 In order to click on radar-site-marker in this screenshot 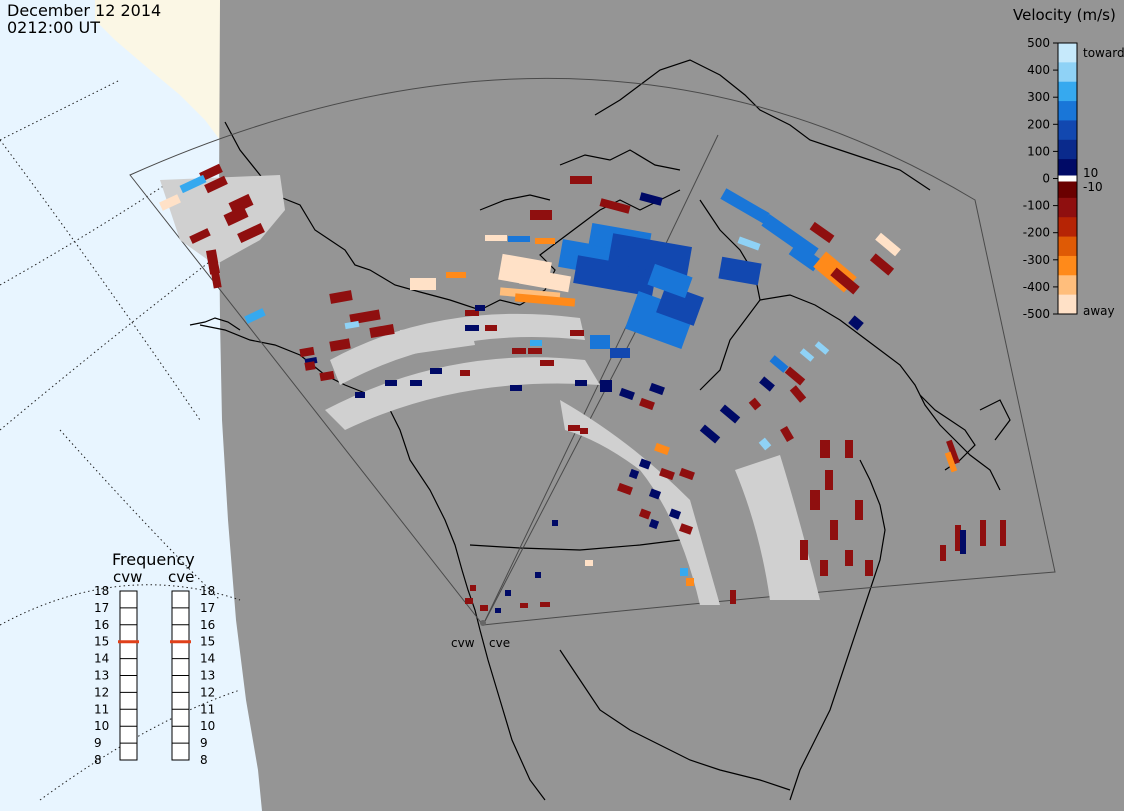, I will do `click(483, 623)`.